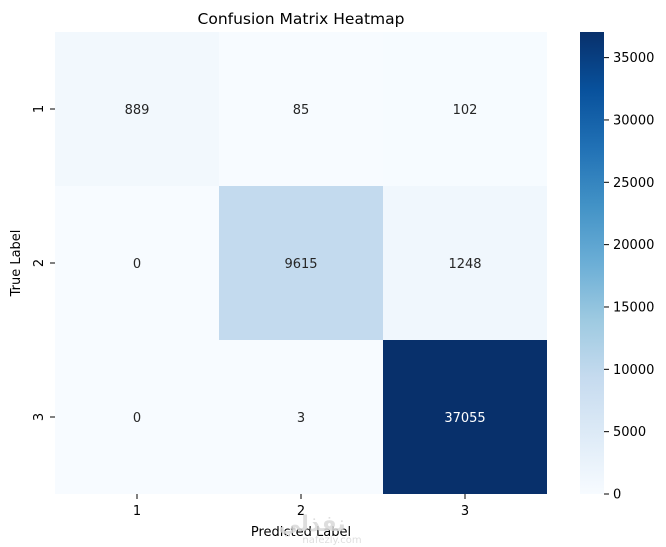 Image resolution: width=666 pixels, height=547 pixels. Describe the element at coordinates (331, 540) in the screenshot. I see `watermark-url: nafezly.com` at that location.